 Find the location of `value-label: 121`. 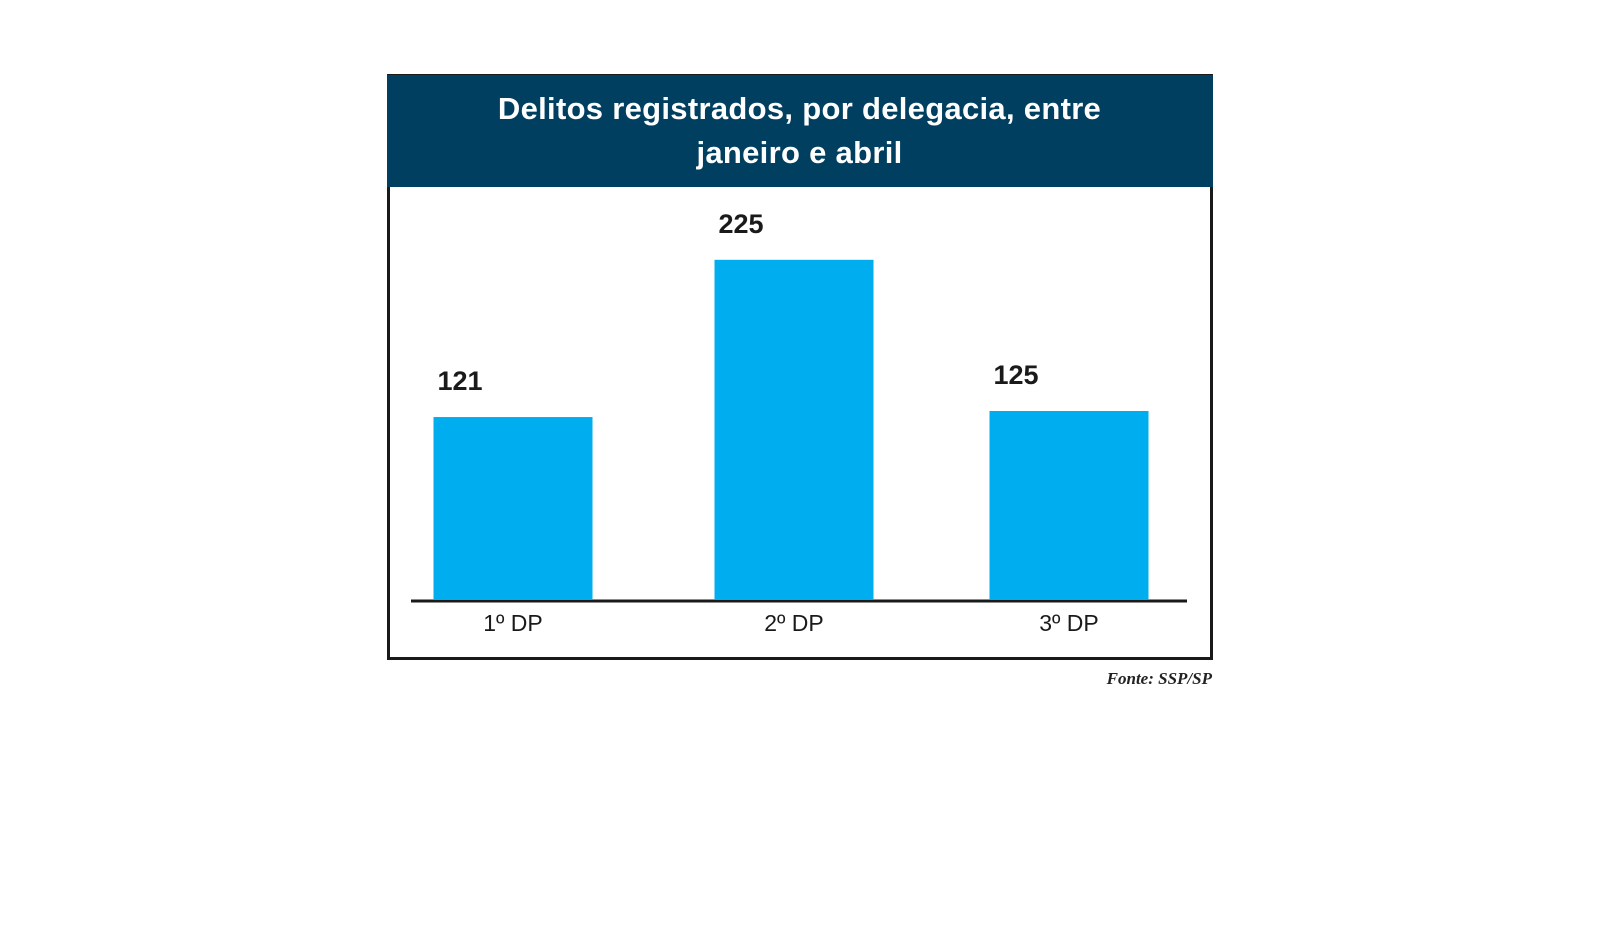

value-label: 121 is located at coordinates (460, 381).